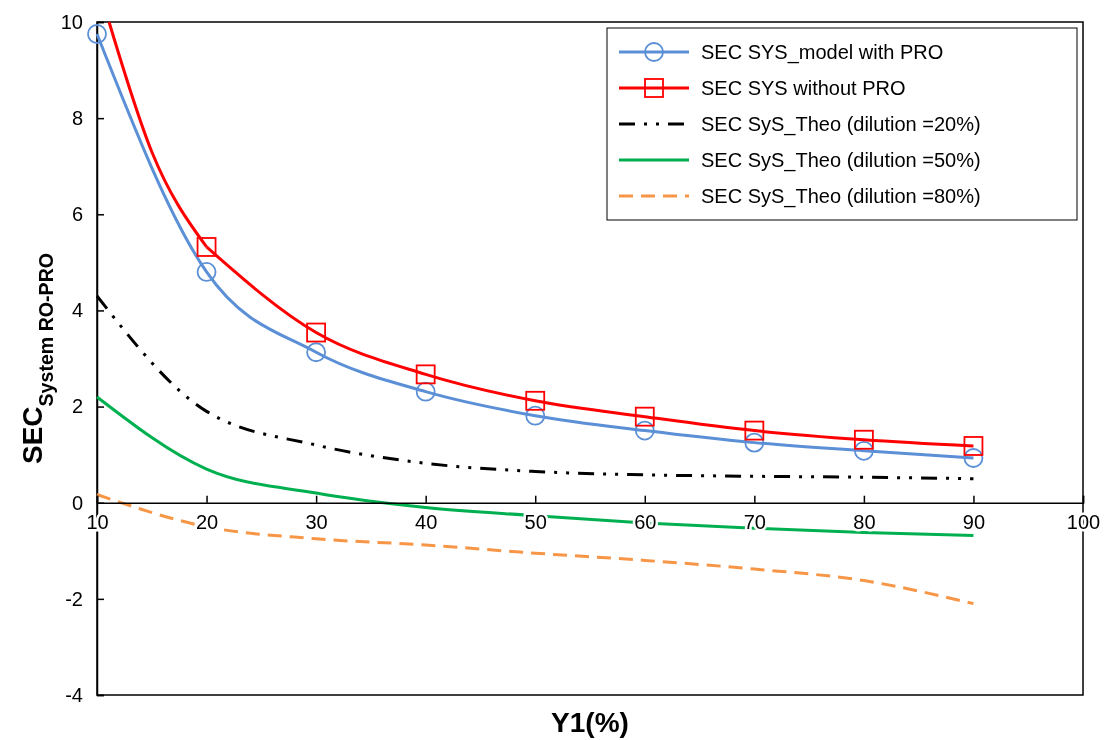 This screenshot has height=740, width=1107. Describe the element at coordinates (426, 521) in the screenshot. I see `x-tick-label: 40` at that location.